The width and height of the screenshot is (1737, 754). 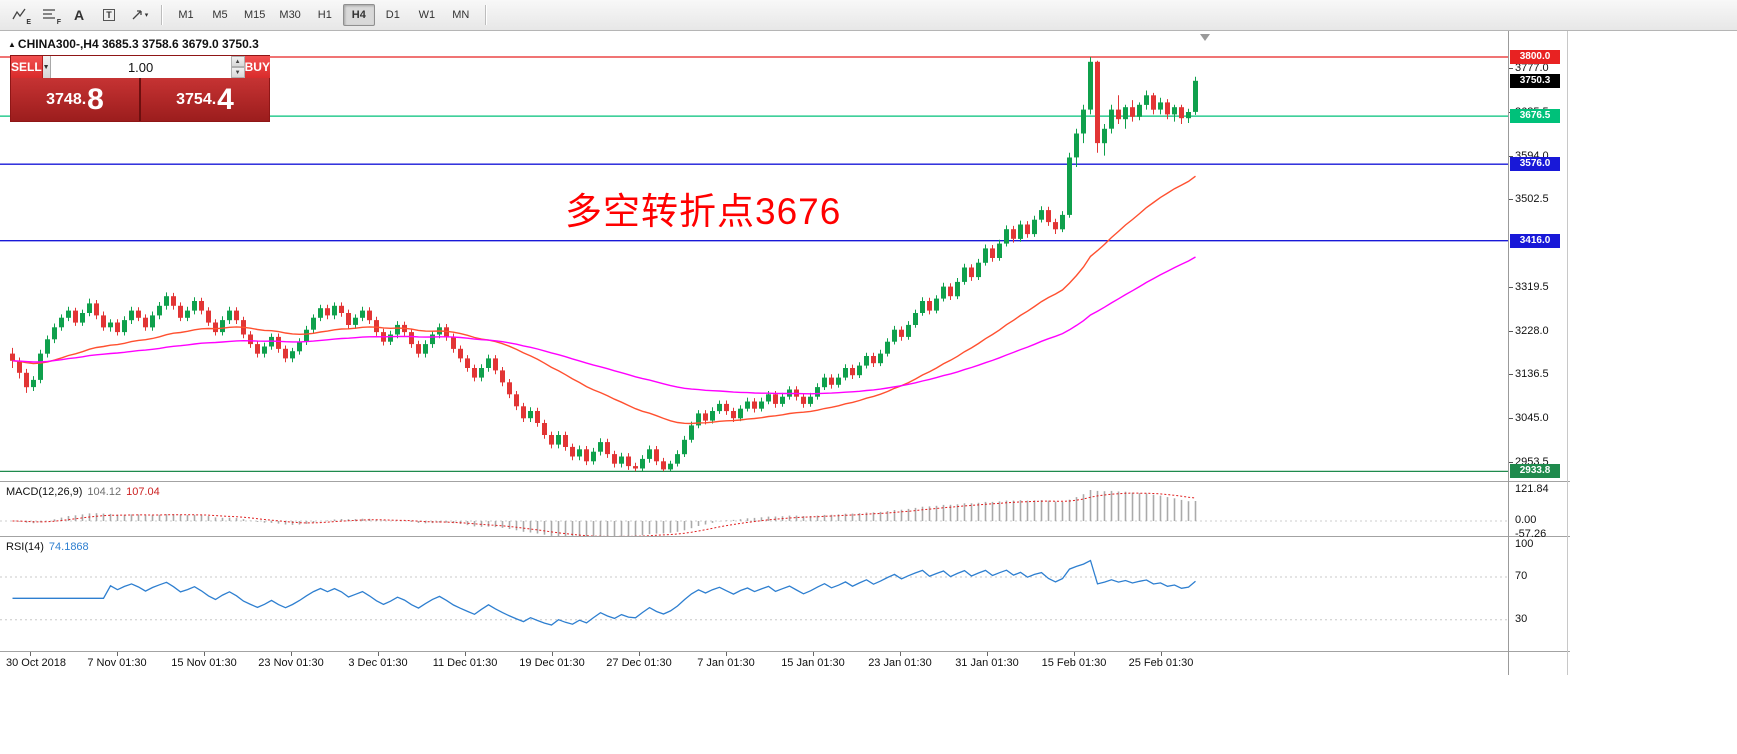 I want to click on chart-shift-marker-icon, so click(x=1205, y=37).